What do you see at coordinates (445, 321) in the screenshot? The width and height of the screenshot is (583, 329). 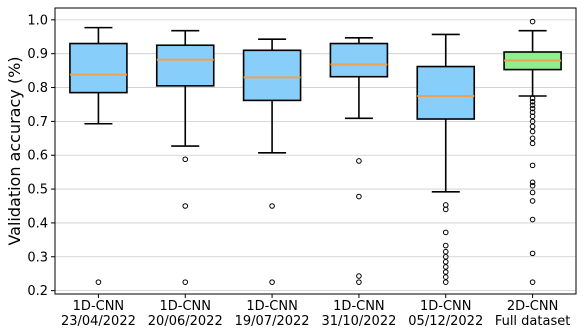 I see `x-tick-label-date: 05/12/2022` at bounding box center [445, 321].